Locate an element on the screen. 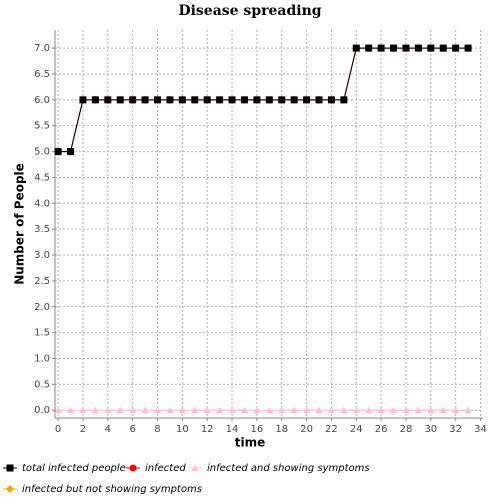 Image resolution: width=500 pixels, height=500 pixels. x-tick-label: 18 is located at coordinates (281, 429).